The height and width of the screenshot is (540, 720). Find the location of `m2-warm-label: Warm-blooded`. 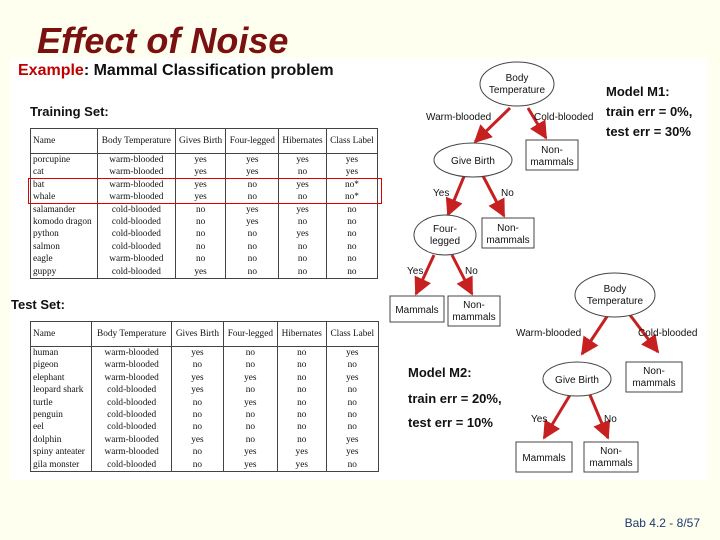

m2-warm-label: Warm-blooded is located at coordinates (548, 333).